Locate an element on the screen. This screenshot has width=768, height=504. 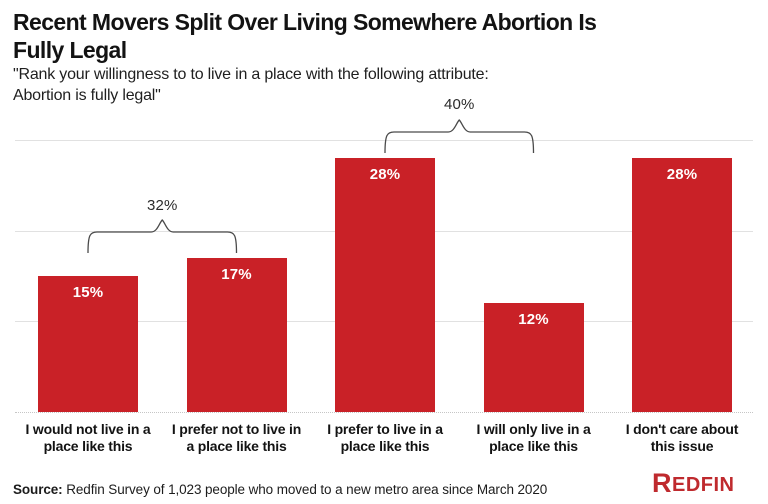
axis-category-label-5: I don't care about this issue is located at coordinates (682, 438).